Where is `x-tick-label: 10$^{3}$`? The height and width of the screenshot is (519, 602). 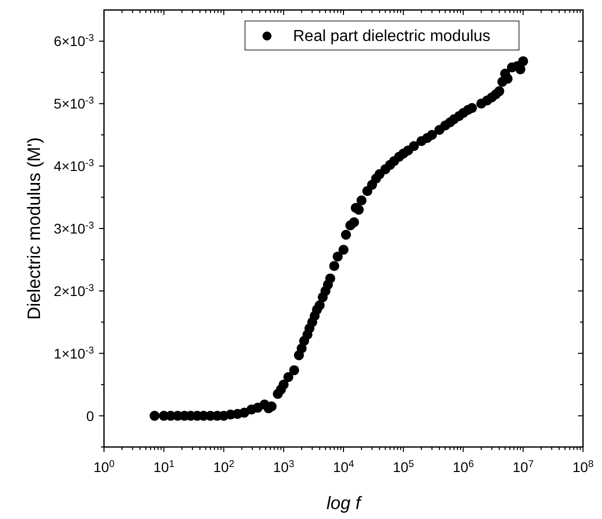
x-tick-label: 10$^{3}$ is located at coordinates (284, 466).